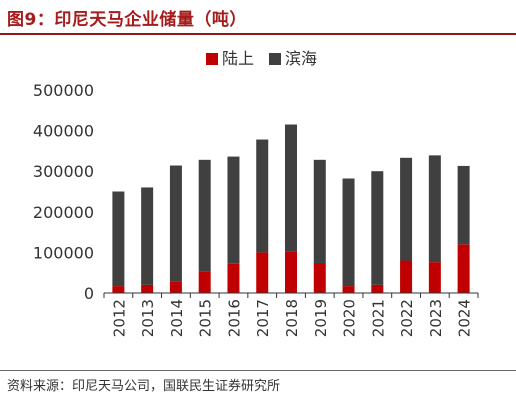 This screenshot has width=516, height=401. I want to click on x-tick-label: 2023, so click(436, 318).